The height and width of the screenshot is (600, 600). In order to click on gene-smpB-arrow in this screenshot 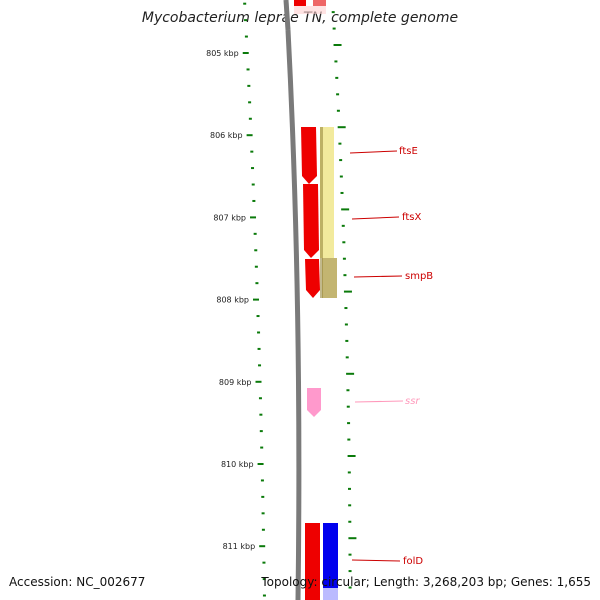, I will do `click(312, 278)`.